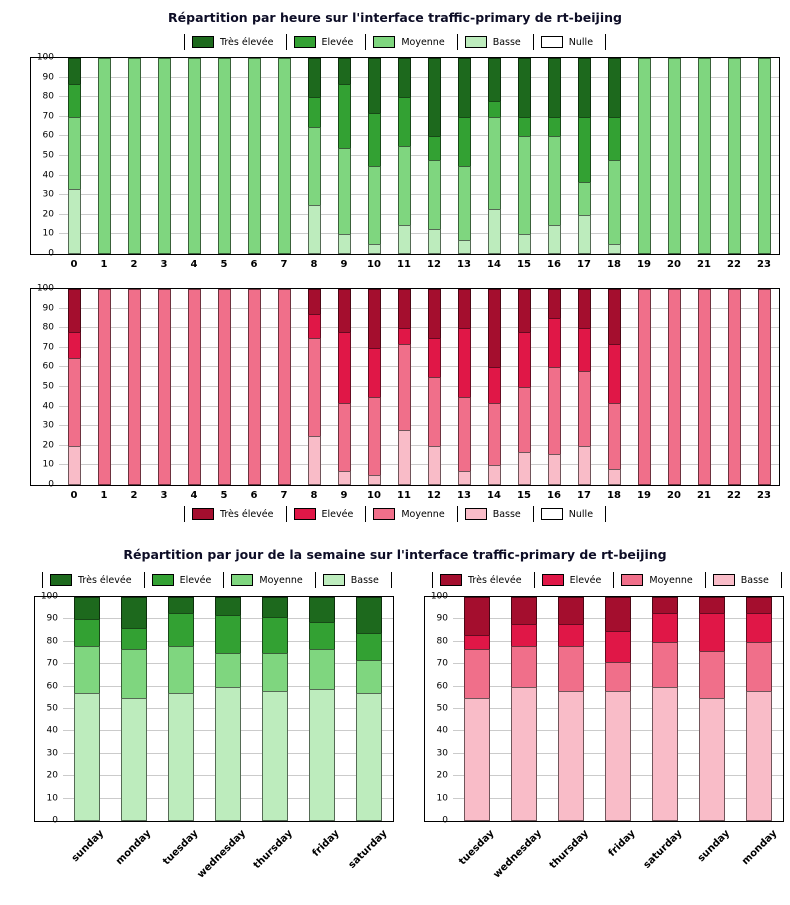 Image resolution: width=790 pixels, height=905 pixels. I want to click on x-tick-label: 17, so click(584, 264).